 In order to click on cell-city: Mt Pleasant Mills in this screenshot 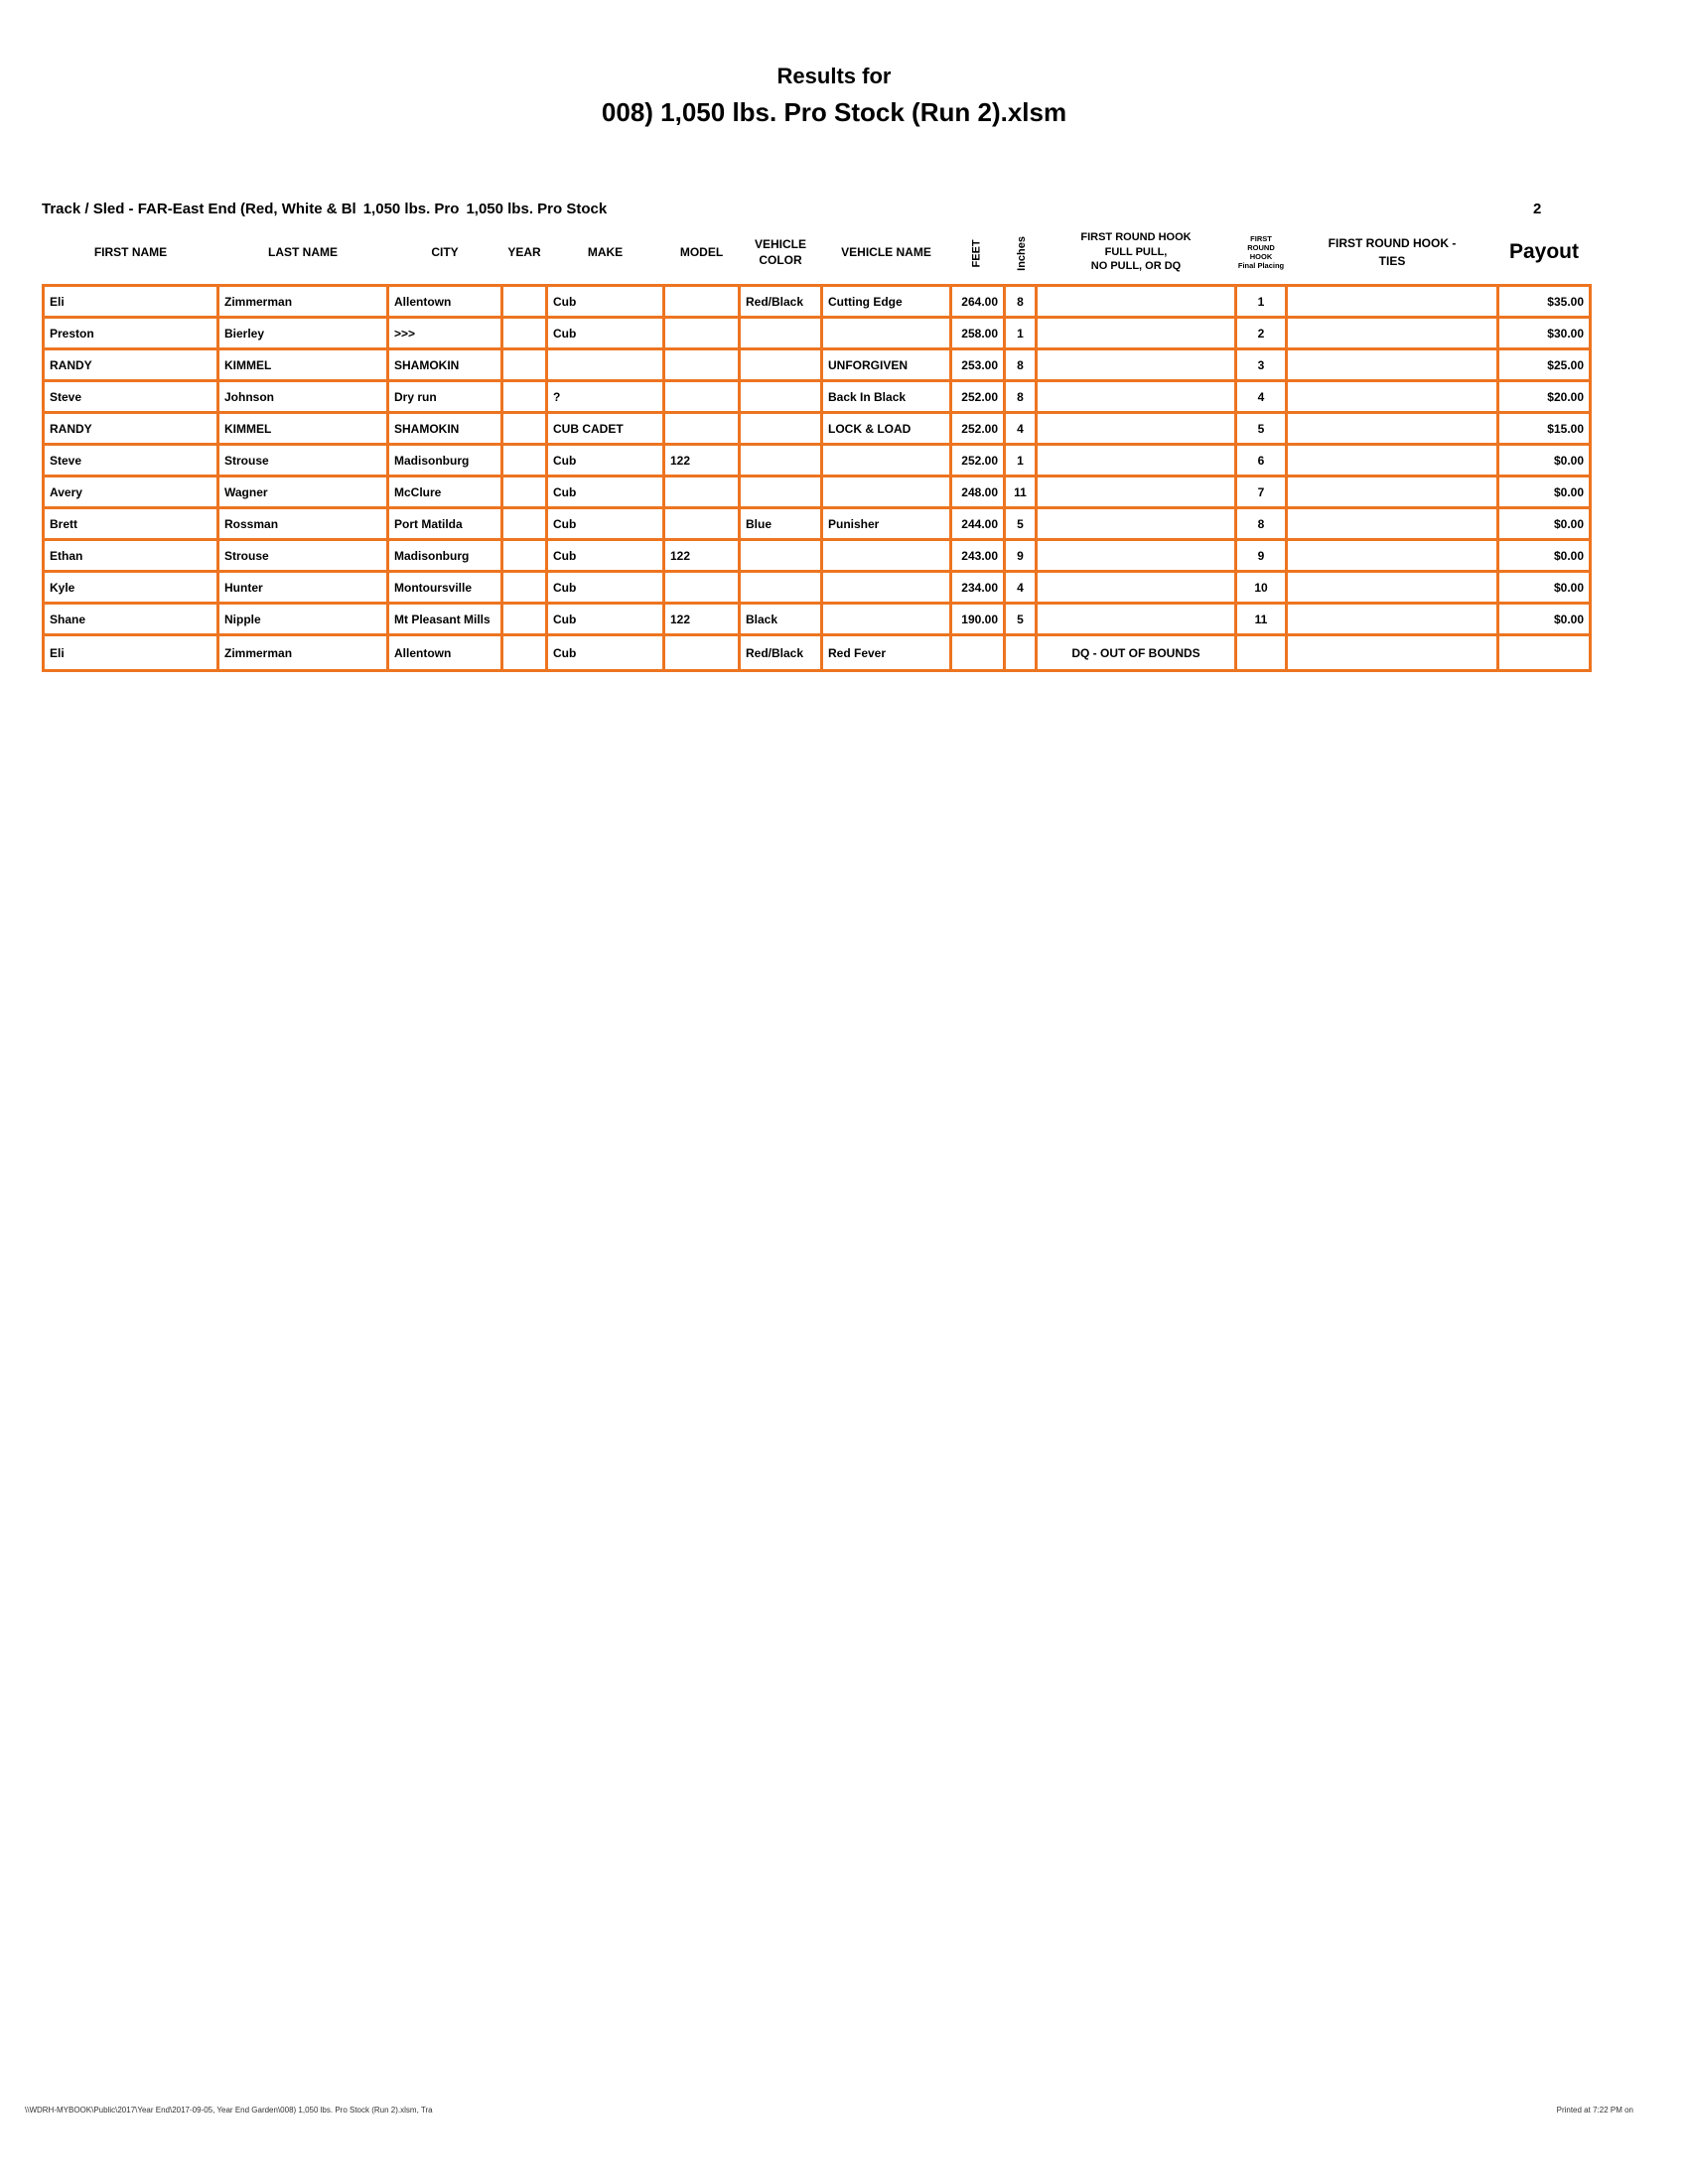, I will do `click(444, 619)`.